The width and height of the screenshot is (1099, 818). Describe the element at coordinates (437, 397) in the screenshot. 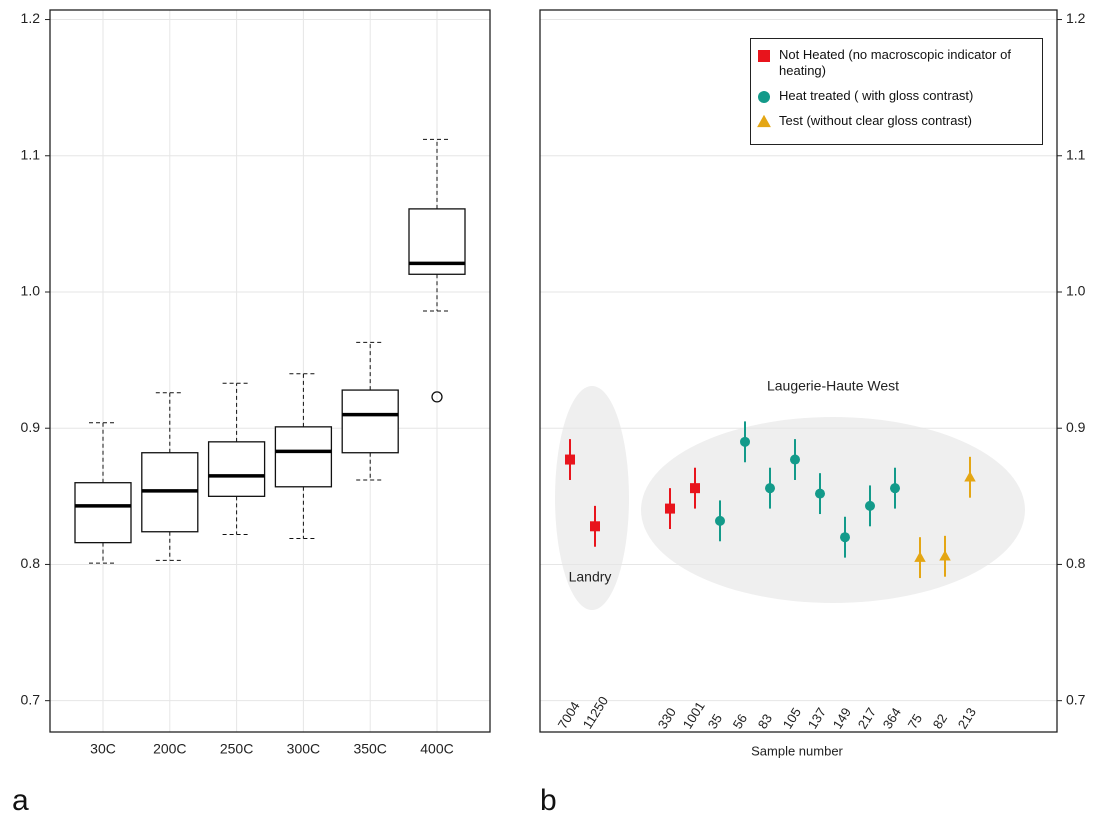

I see `outlier` at that location.